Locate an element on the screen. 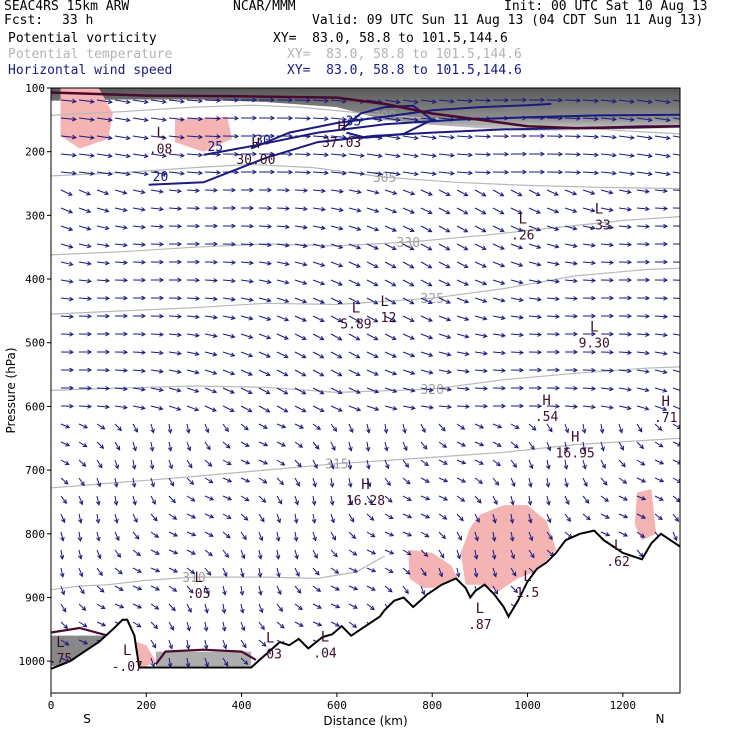 Image resolution: width=740 pixels, height=740 pixels. y-tick-label: 100 is located at coordinates (35, 88).